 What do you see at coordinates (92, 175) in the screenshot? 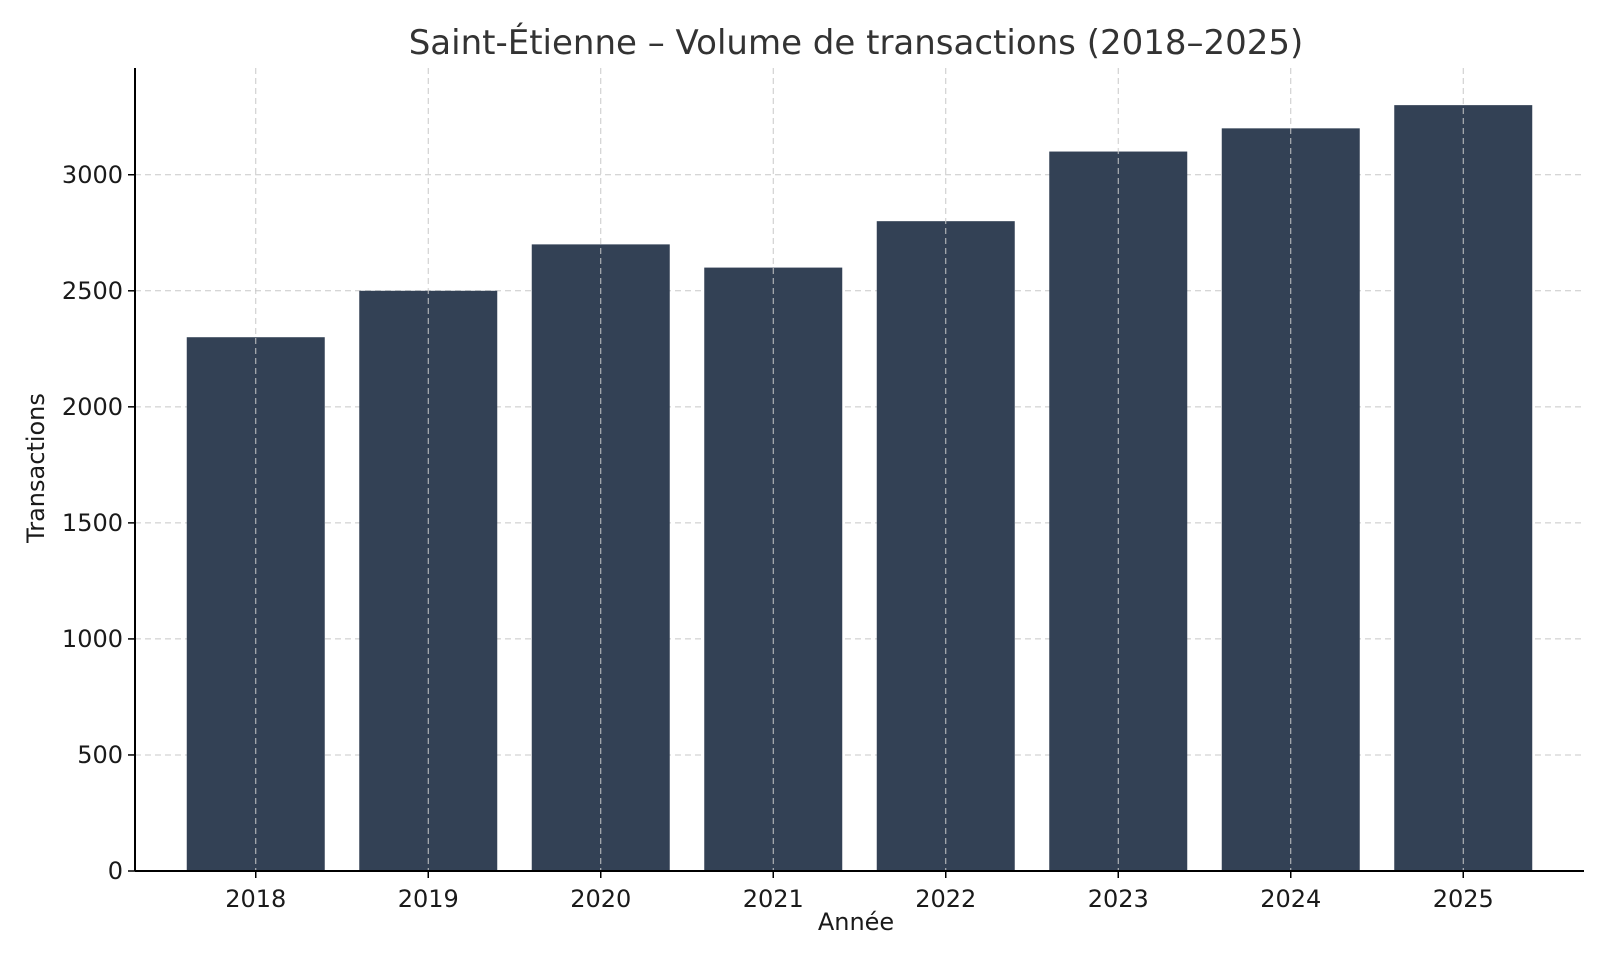
I see `y-tick-label: 3000` at bounding box center [92, 175].